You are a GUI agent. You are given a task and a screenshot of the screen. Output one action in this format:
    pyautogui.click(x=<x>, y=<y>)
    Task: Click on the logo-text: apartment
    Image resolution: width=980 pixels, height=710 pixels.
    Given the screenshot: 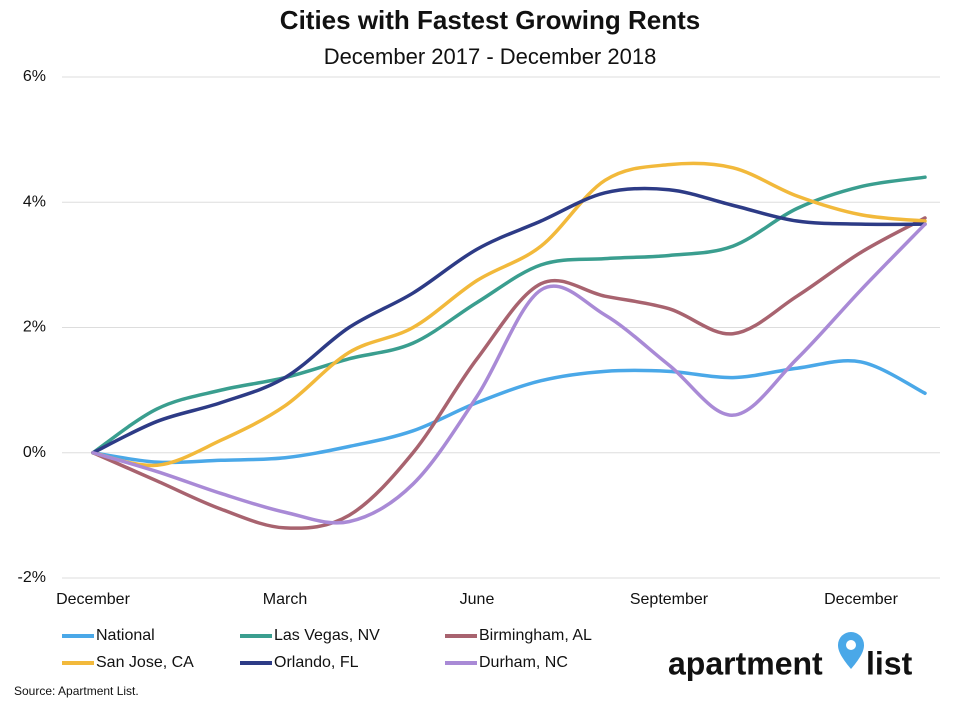 What is the action you would take?
    pyautogui.click(x=745, y=663)
    